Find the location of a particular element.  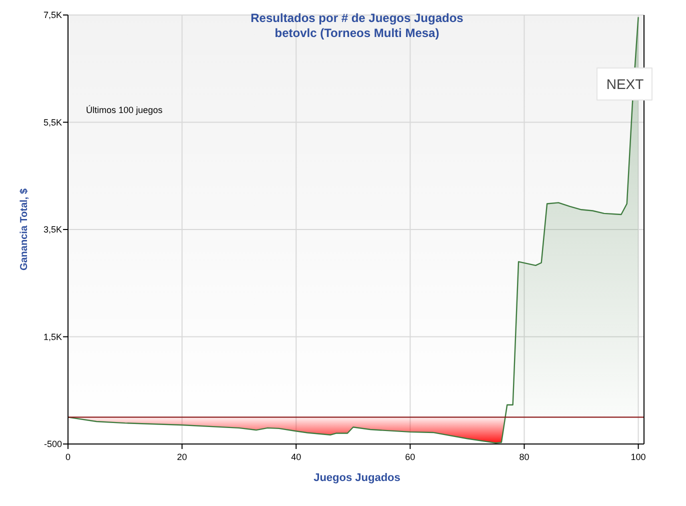

x-tick-label: 80 is located at coordinates (524, 457).